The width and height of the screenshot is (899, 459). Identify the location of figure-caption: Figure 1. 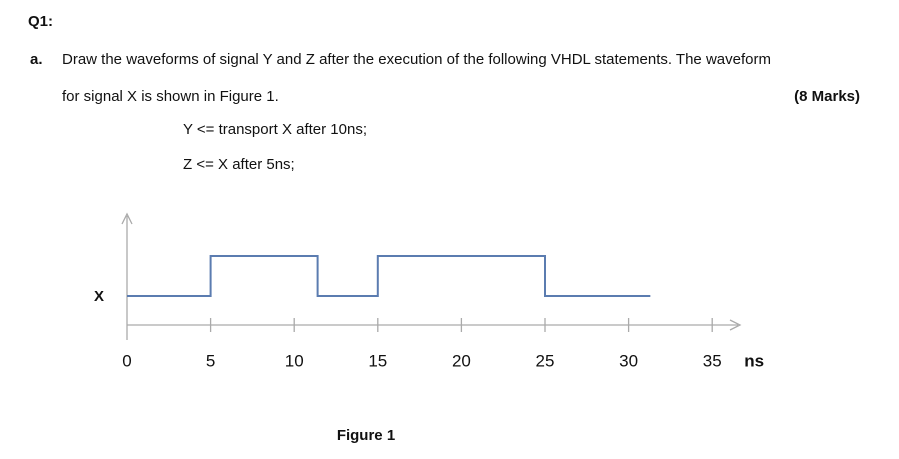
(366, 435).